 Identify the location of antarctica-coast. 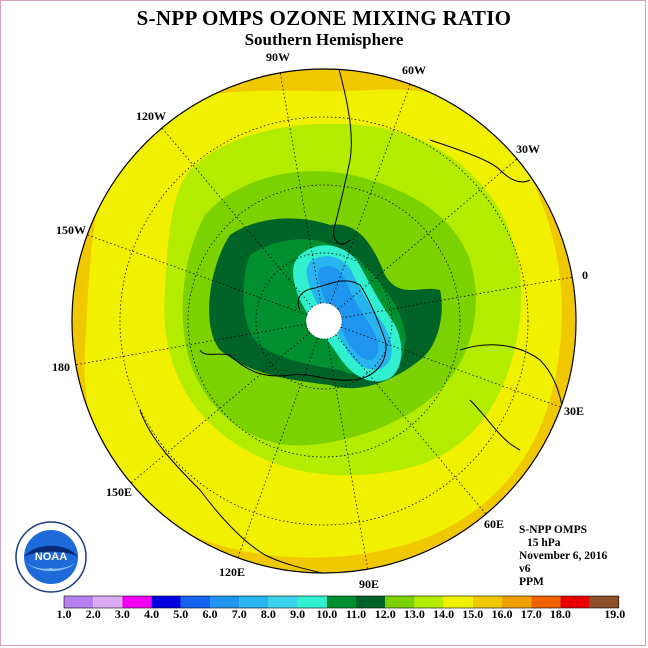
(293, 330).